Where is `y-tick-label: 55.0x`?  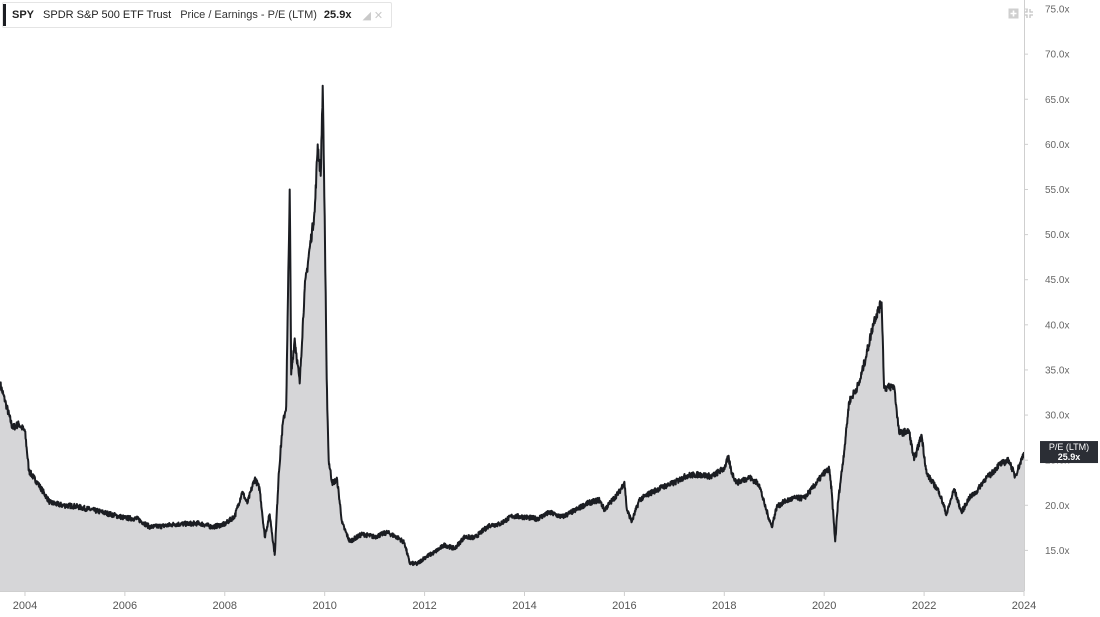 y-tick-label: 55.0x is located at coordinates (1057, 190).